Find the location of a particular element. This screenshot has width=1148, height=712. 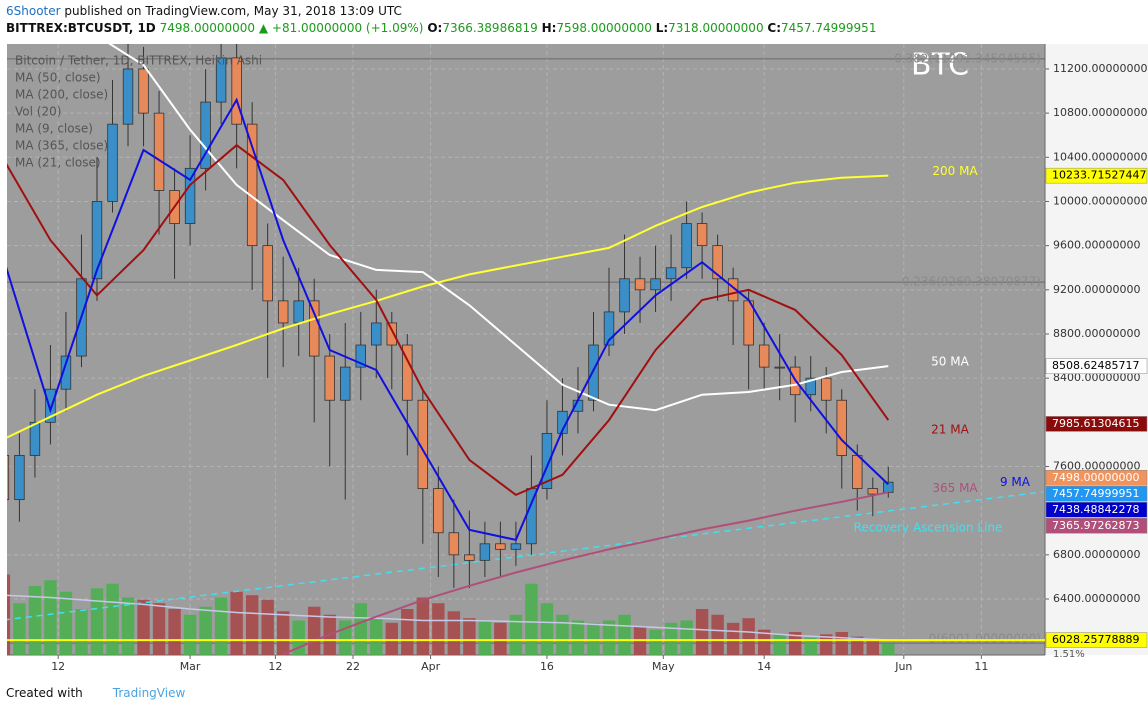

price-tag-label: 7457.74999951 is located at coordinates (1095, 493).